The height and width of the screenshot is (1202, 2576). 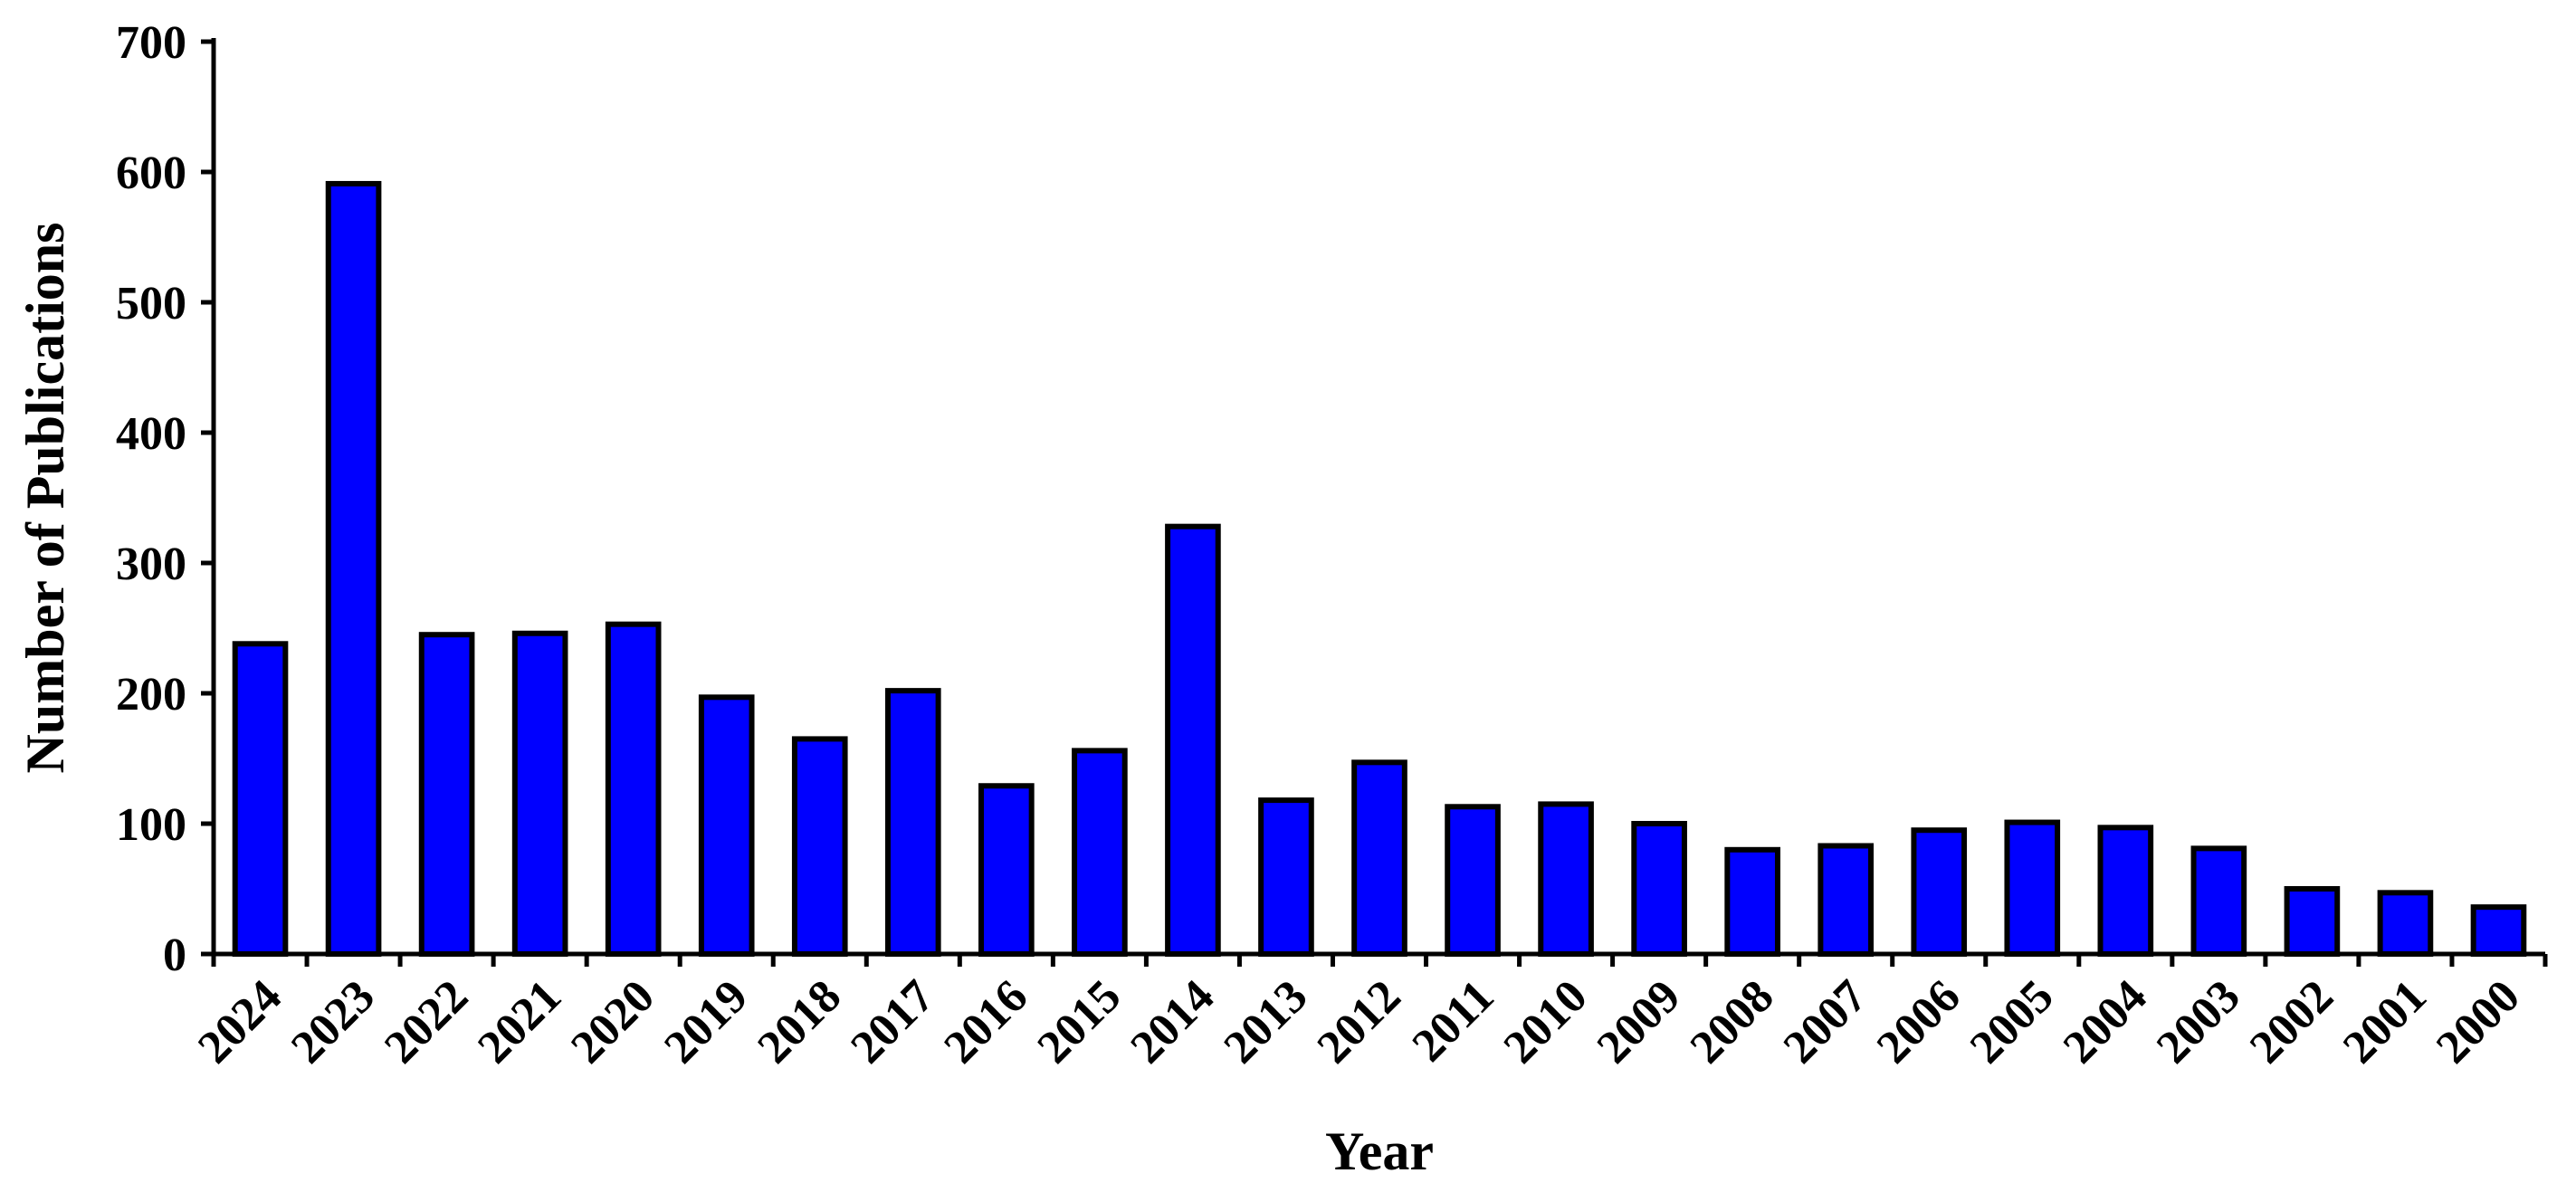 I want to click on bar-2022, so click(x=447, y=794).